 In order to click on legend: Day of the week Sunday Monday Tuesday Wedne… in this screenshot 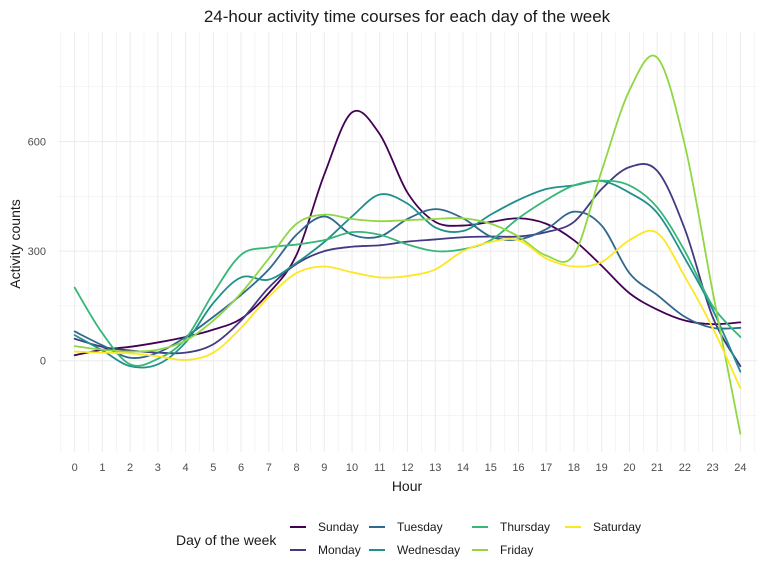, I will do `click(408, 538)`.